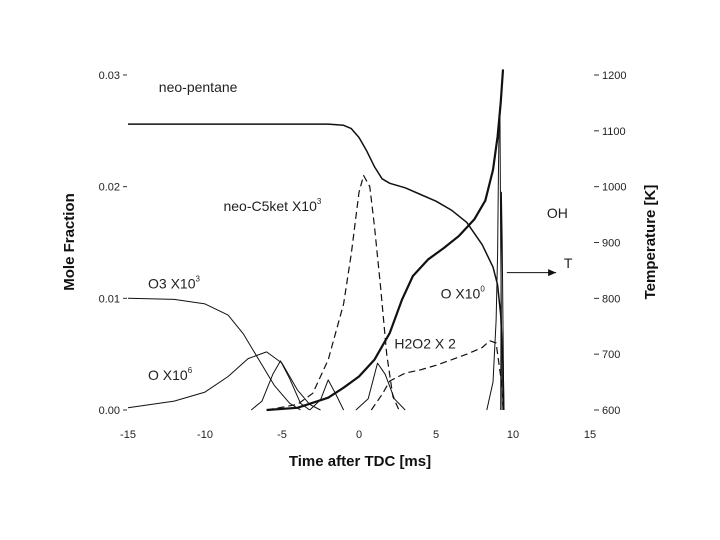 The width and height of the screenshot is (720, 540). Describe the element at coordinates (360, 461) in the screenshot. I see `x-axis-title: Time after TDC [ms]` at that location.